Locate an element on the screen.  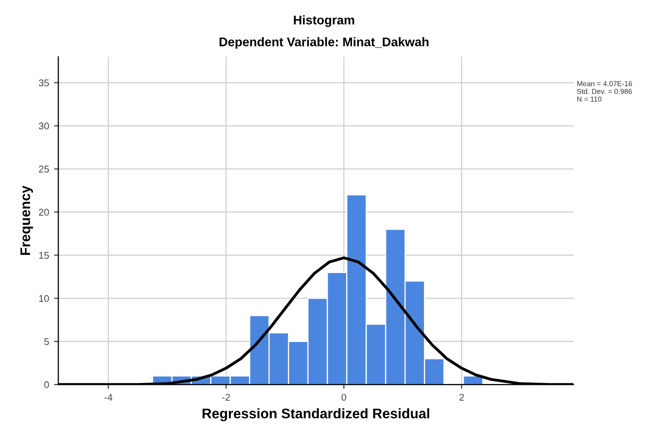
y-tick-label: 0 is located at coordinates (46, 384).